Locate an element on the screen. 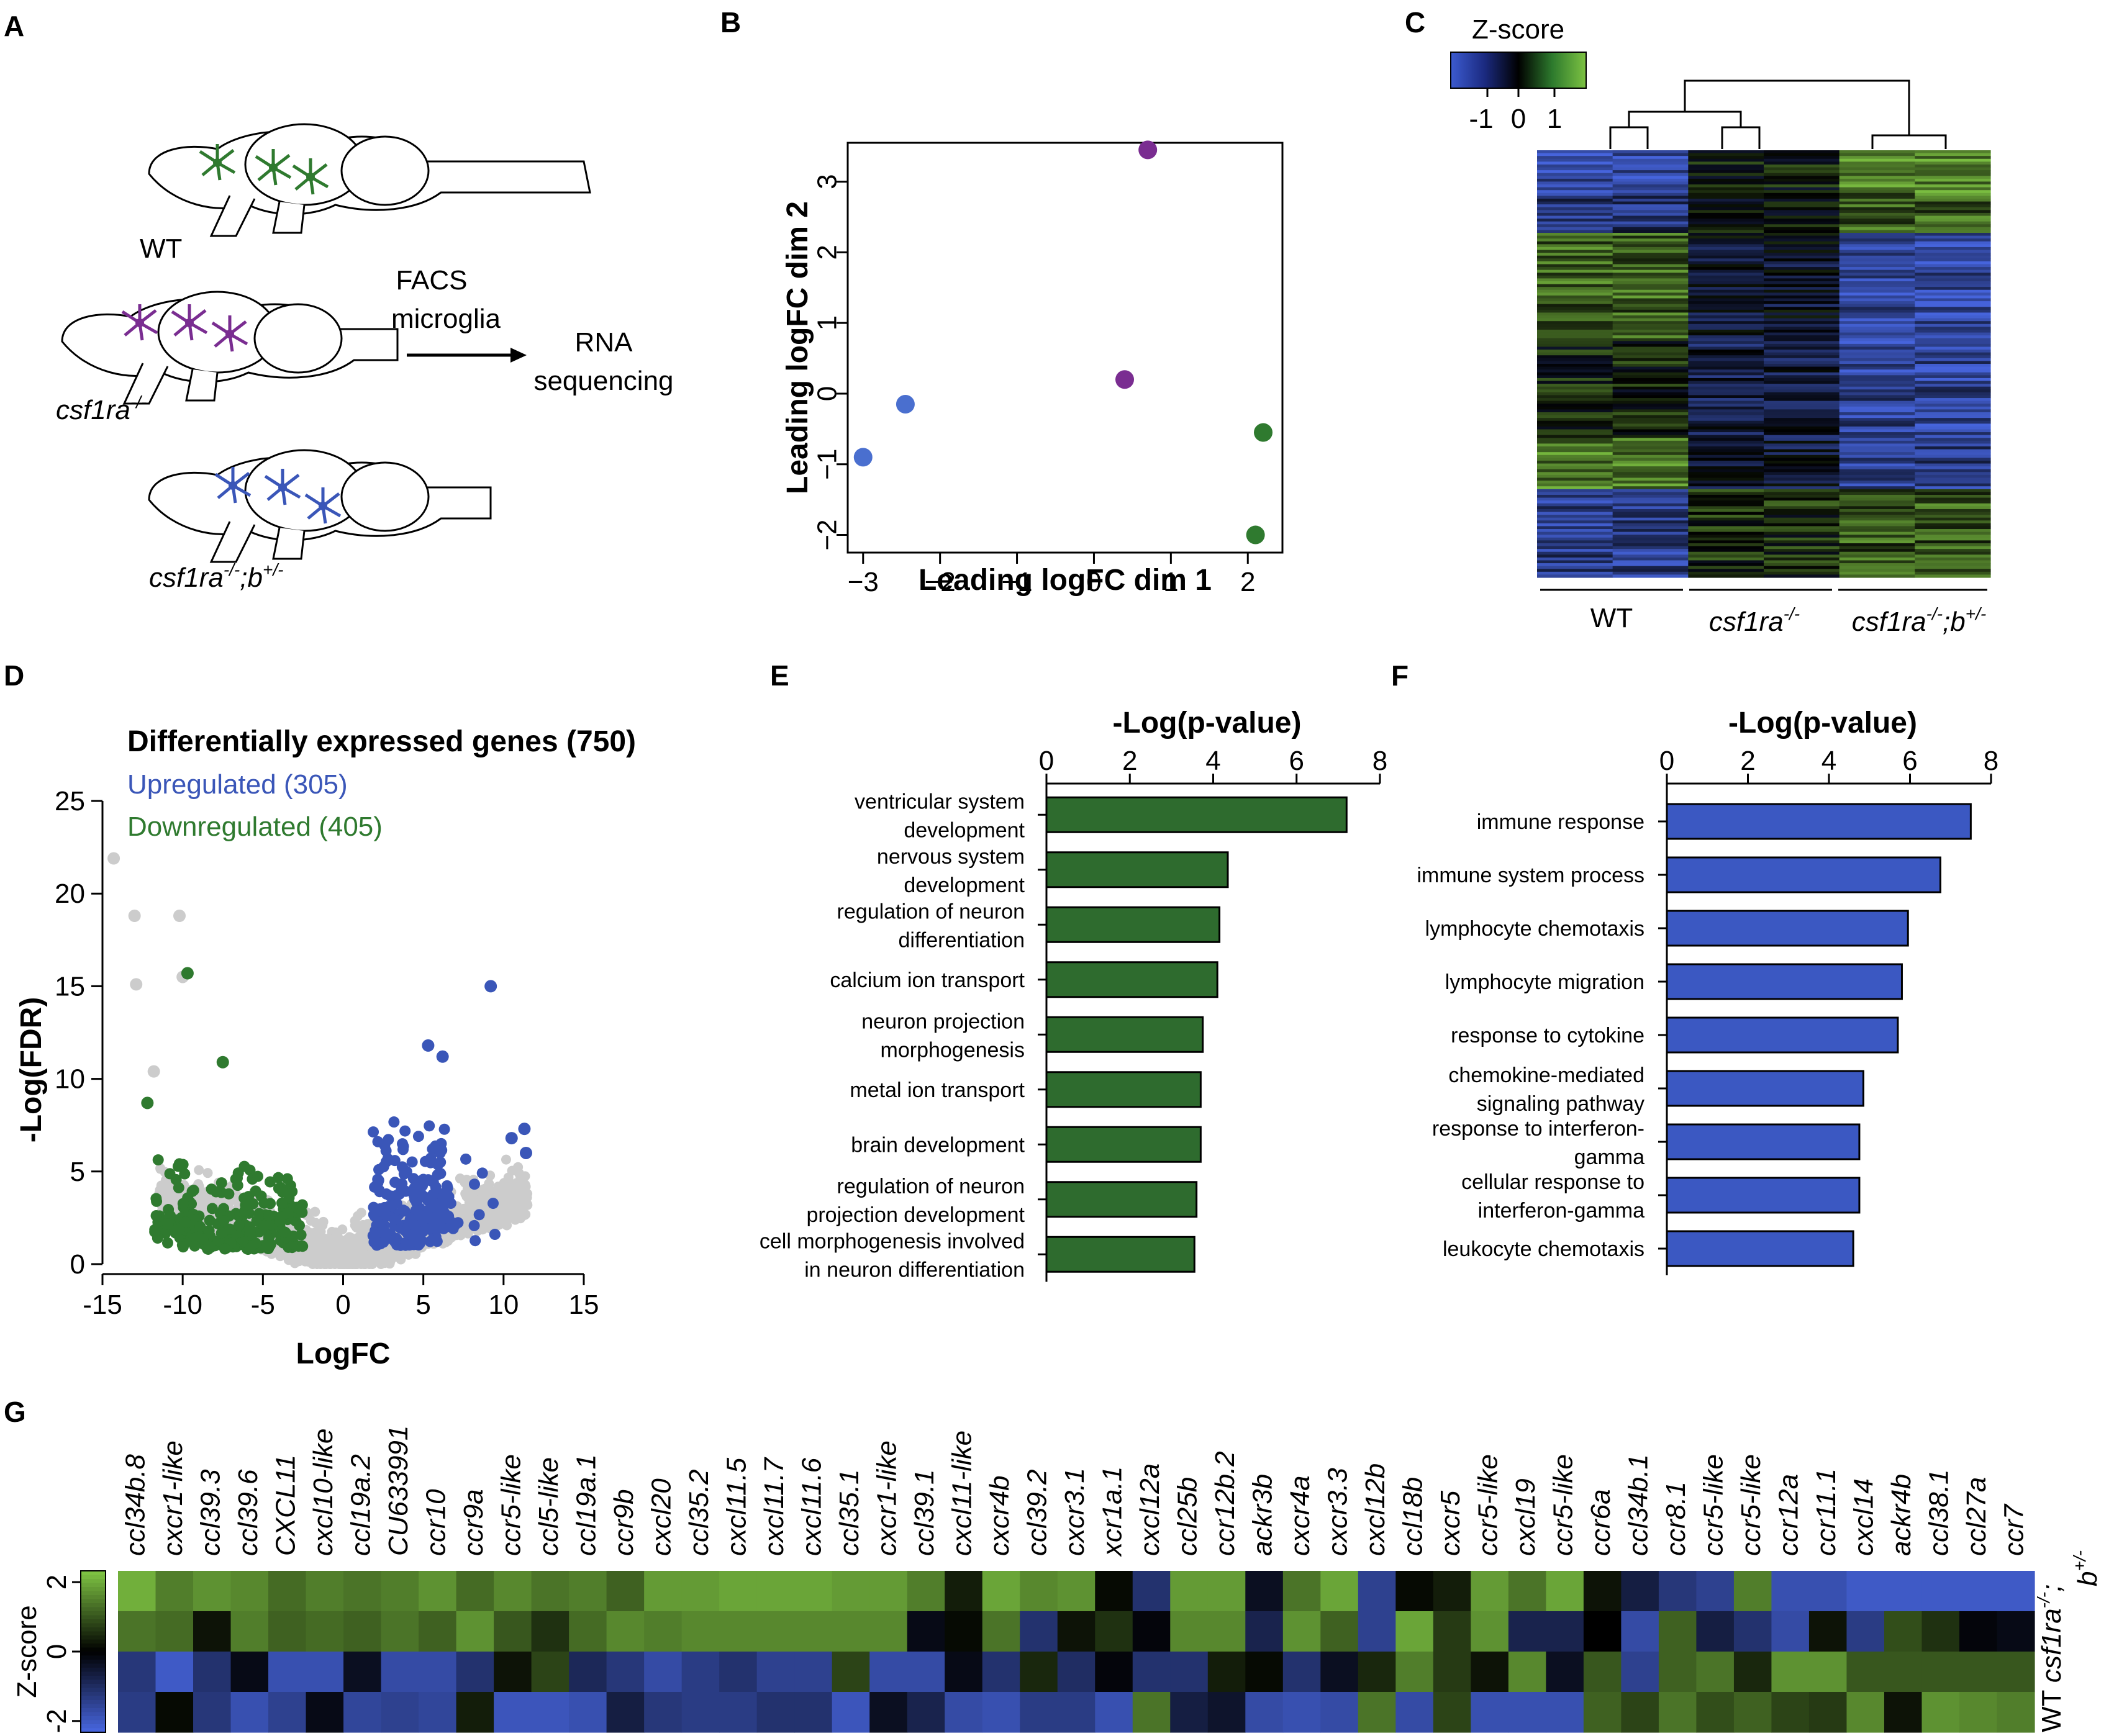  gene-label: ccr5-like is located at coordinates (511, 1505).